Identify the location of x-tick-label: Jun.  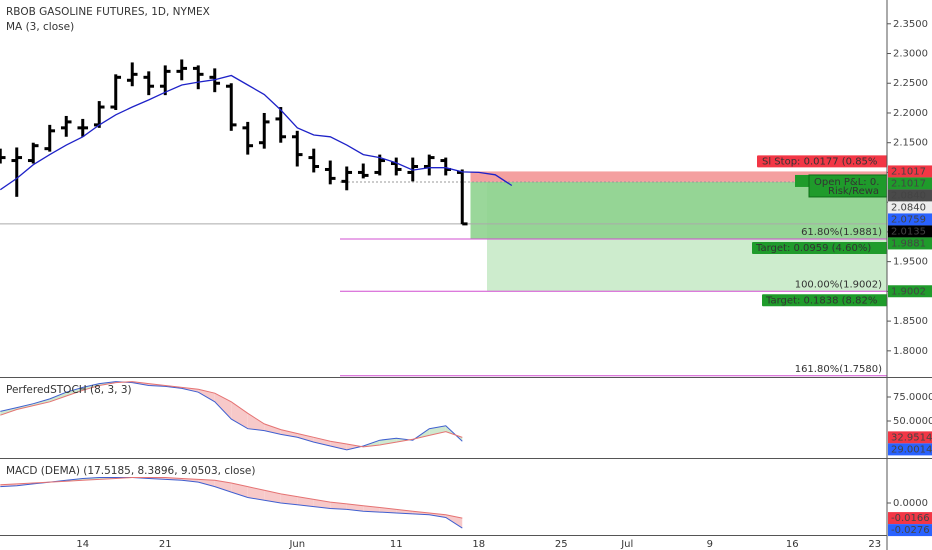
(296, 544).